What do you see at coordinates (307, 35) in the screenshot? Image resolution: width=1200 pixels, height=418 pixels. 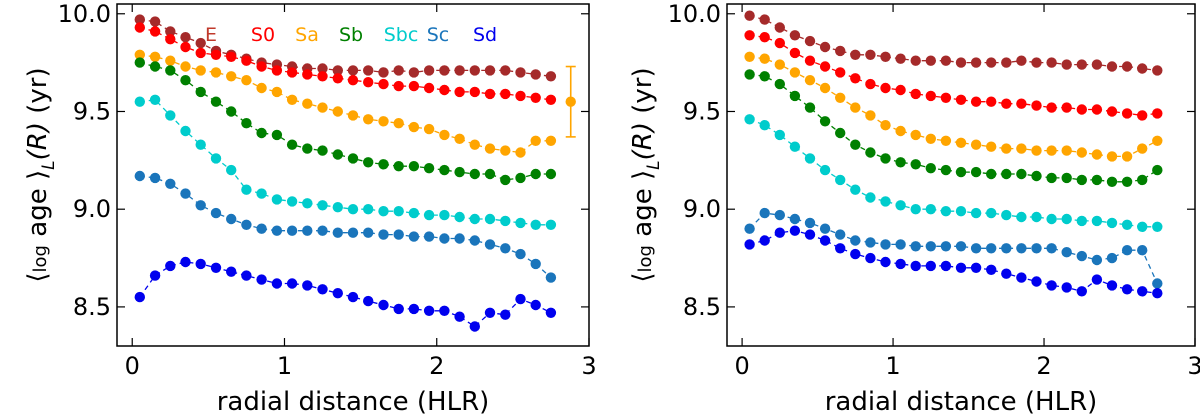 I see `legend-item-sa: Sa` at bounding box center [307, 35].